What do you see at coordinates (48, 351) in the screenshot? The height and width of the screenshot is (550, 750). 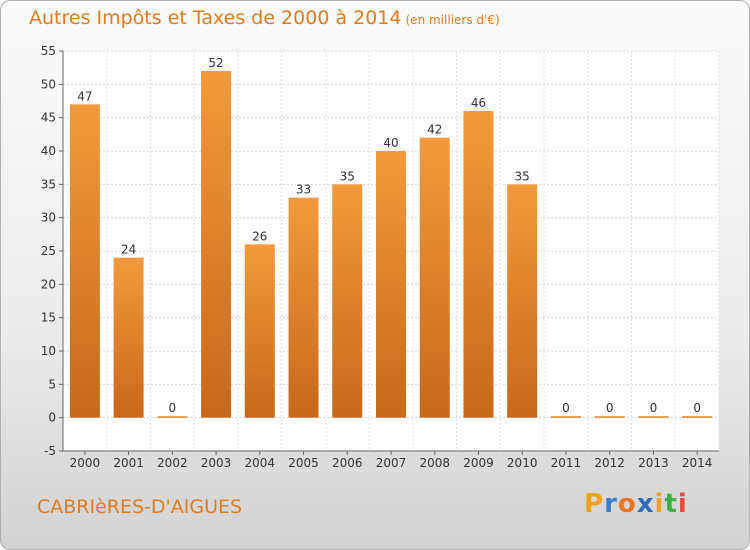 I see `y-tick-label: 10` at bounding box center [48, 351].